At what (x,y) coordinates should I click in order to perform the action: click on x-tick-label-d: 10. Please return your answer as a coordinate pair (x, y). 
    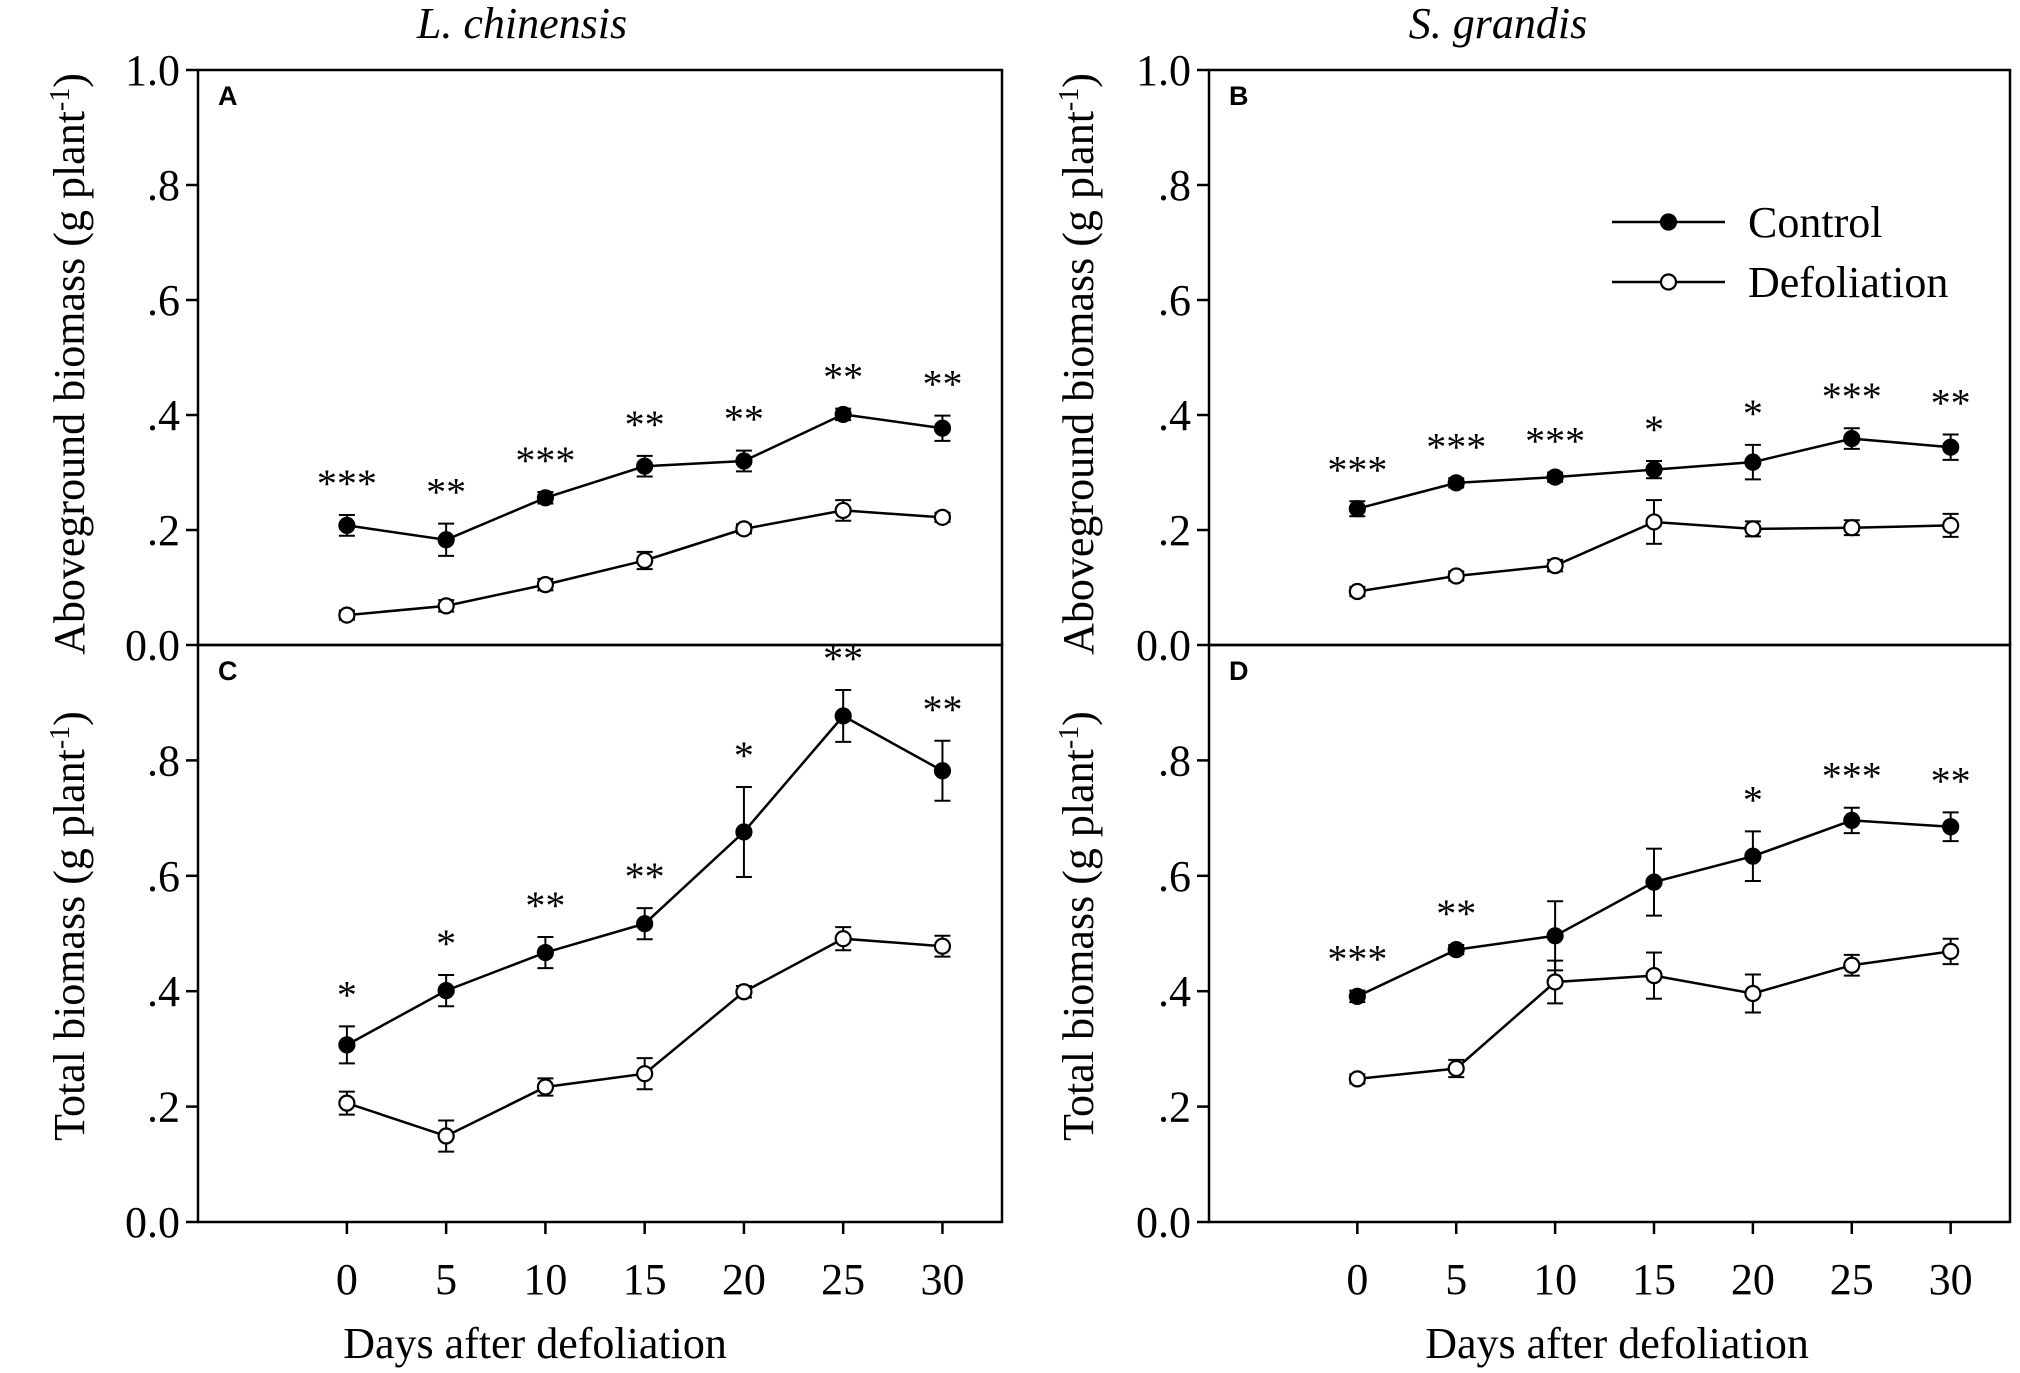
    Looking at the image, I should click on (1555, 1279).